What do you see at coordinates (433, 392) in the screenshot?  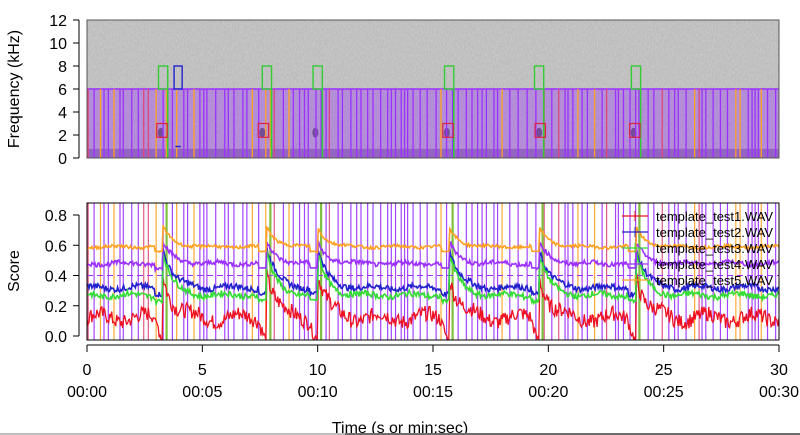 I see `svg-text: 00:15` at bounding box center [433, 392].